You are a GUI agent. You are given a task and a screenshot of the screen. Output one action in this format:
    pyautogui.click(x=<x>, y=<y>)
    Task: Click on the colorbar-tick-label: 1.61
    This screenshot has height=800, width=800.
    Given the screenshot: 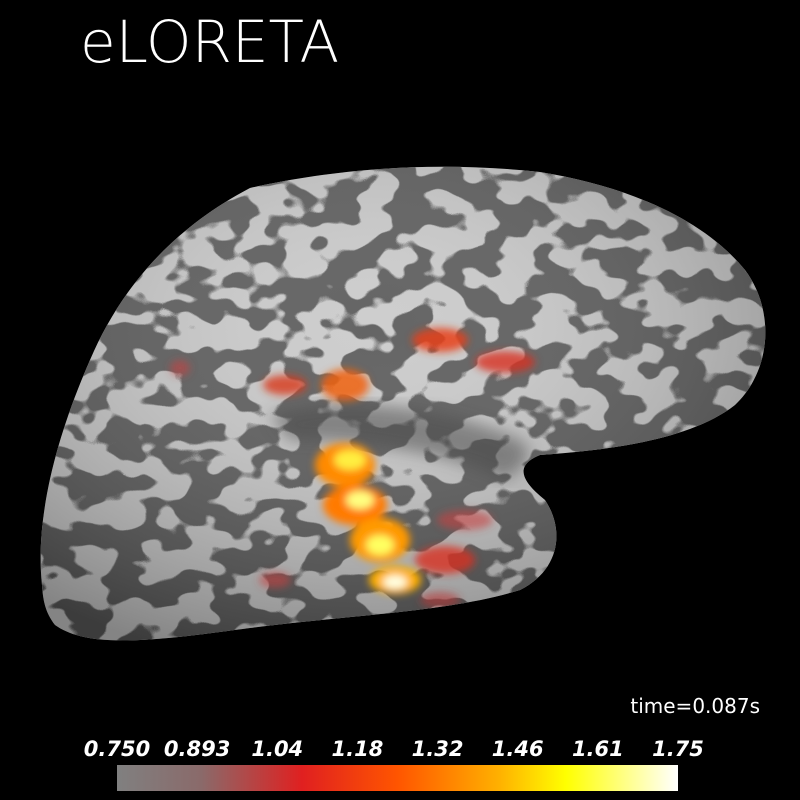 What is the action you would take?
    pyautogui.click(x=598, y=749)
    